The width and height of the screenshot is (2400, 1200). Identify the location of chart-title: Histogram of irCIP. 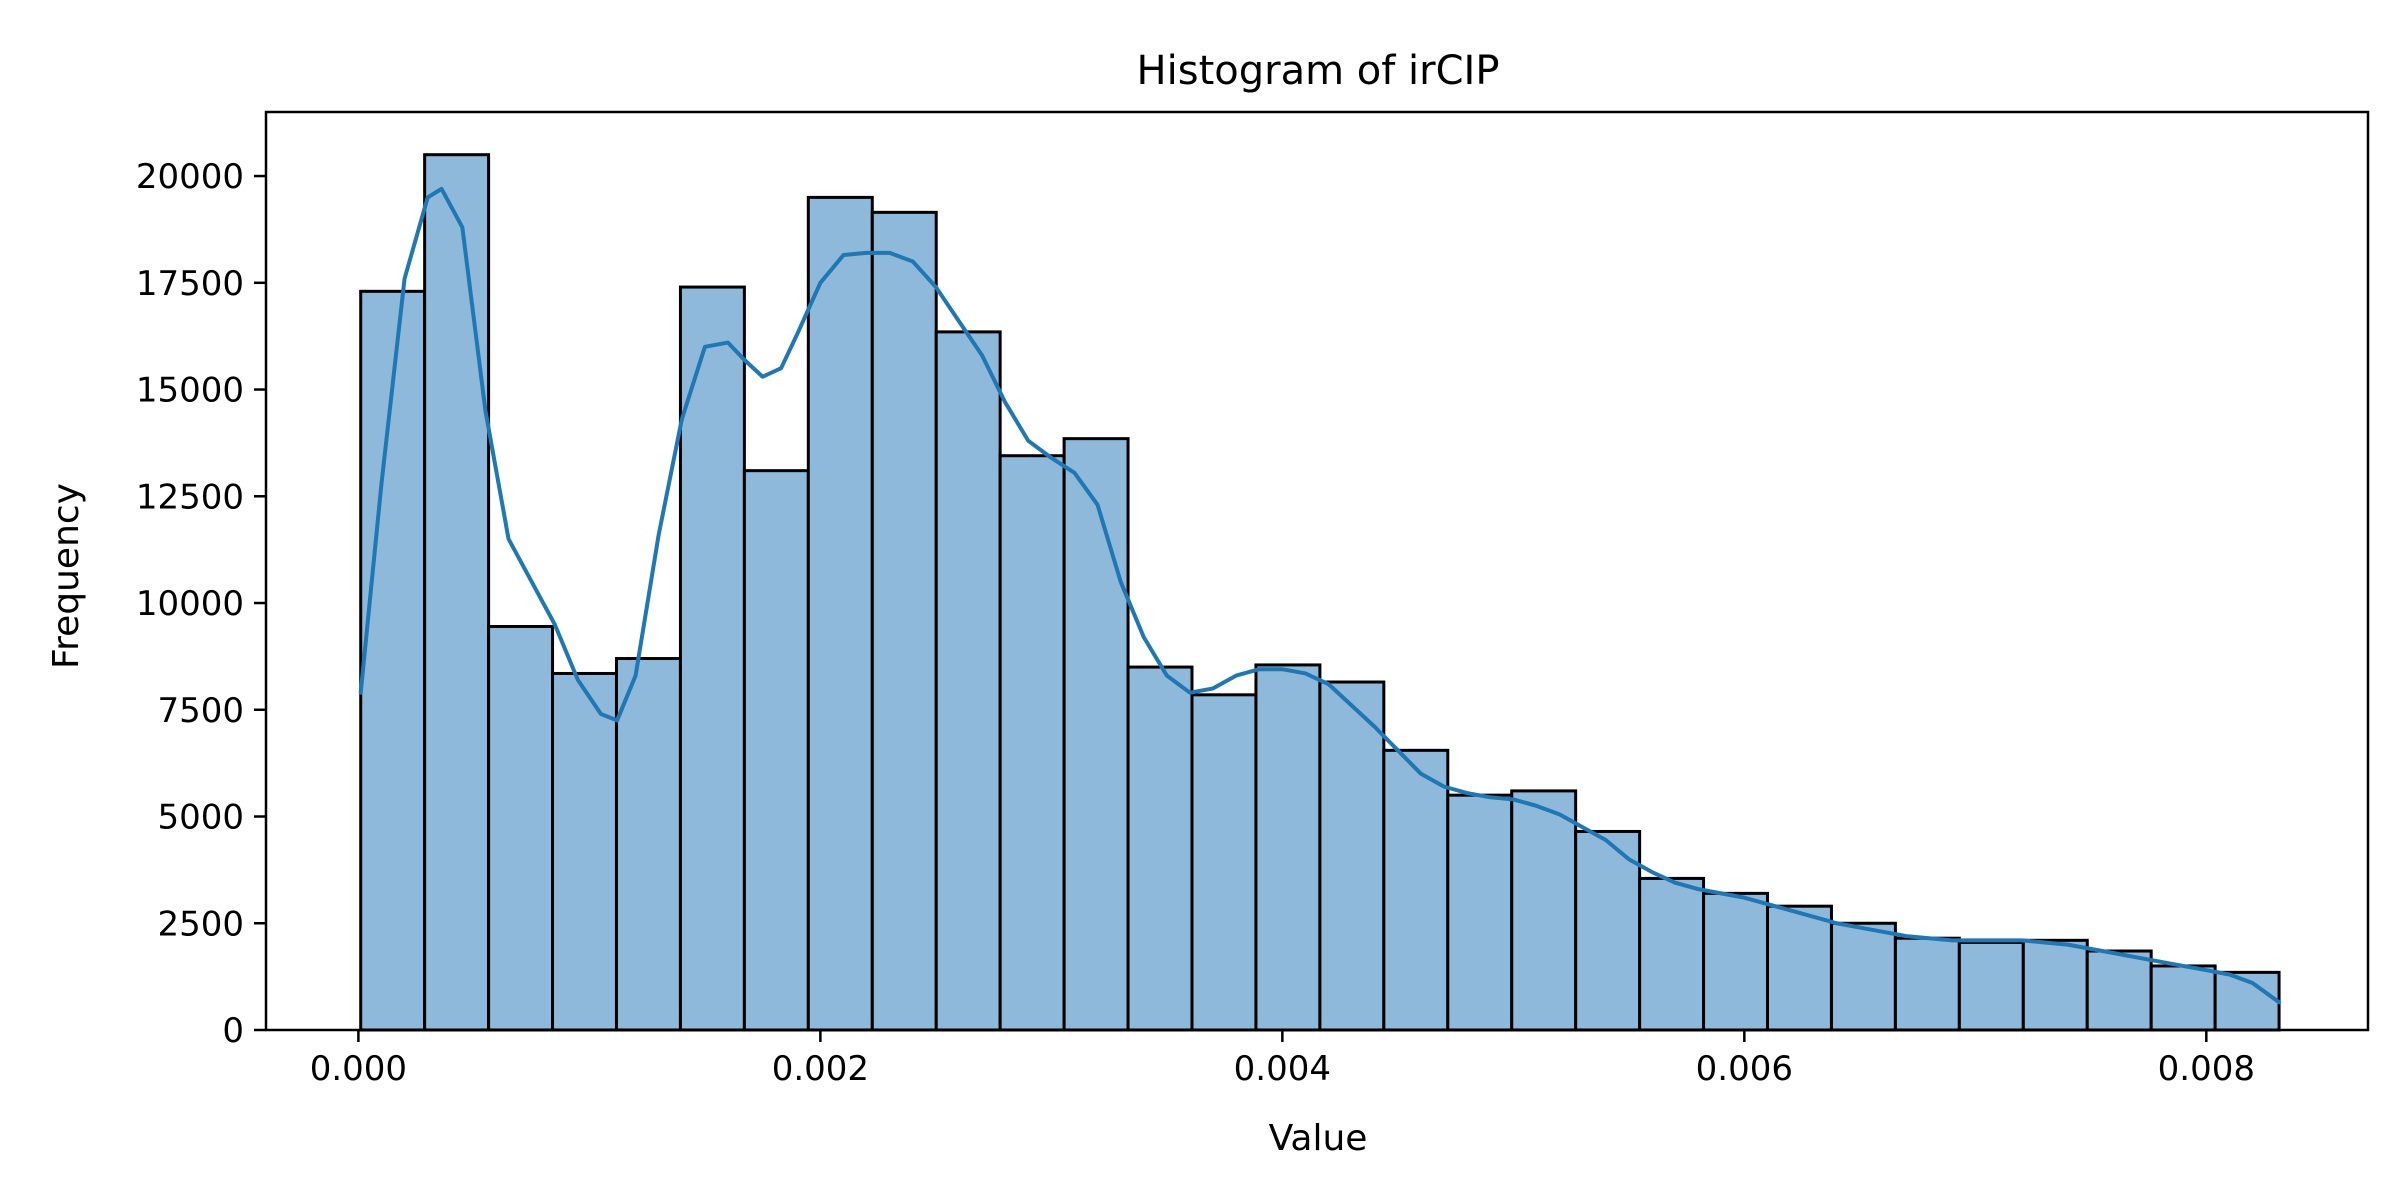
(1318, 71).